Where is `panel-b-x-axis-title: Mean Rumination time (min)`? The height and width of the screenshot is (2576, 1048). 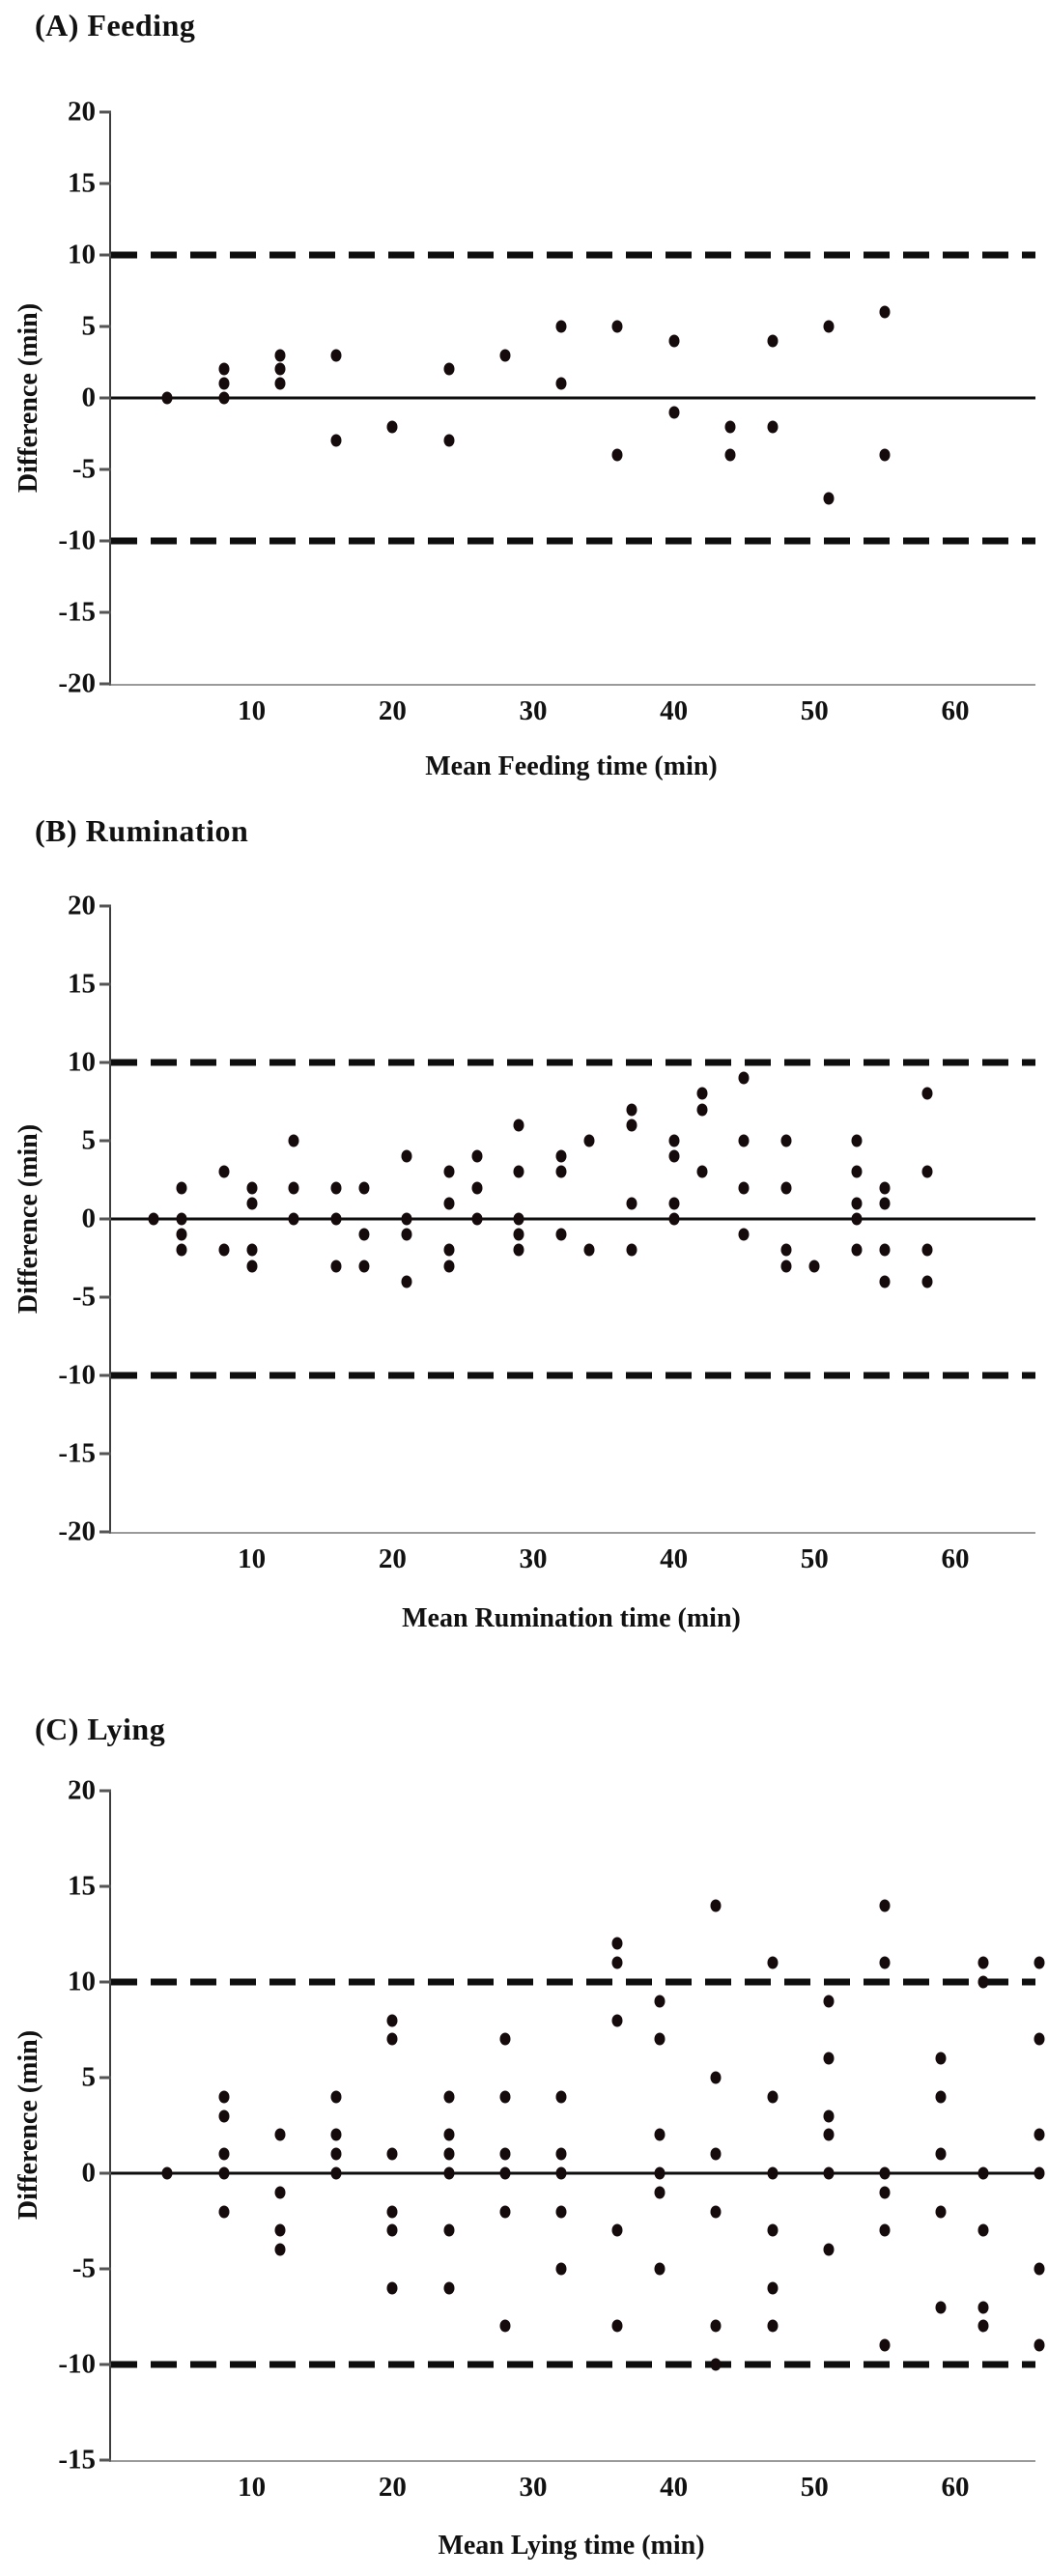 panel-b-x-axis-title: Mean Rumination time (min) is located at coordinates (571, 1618).